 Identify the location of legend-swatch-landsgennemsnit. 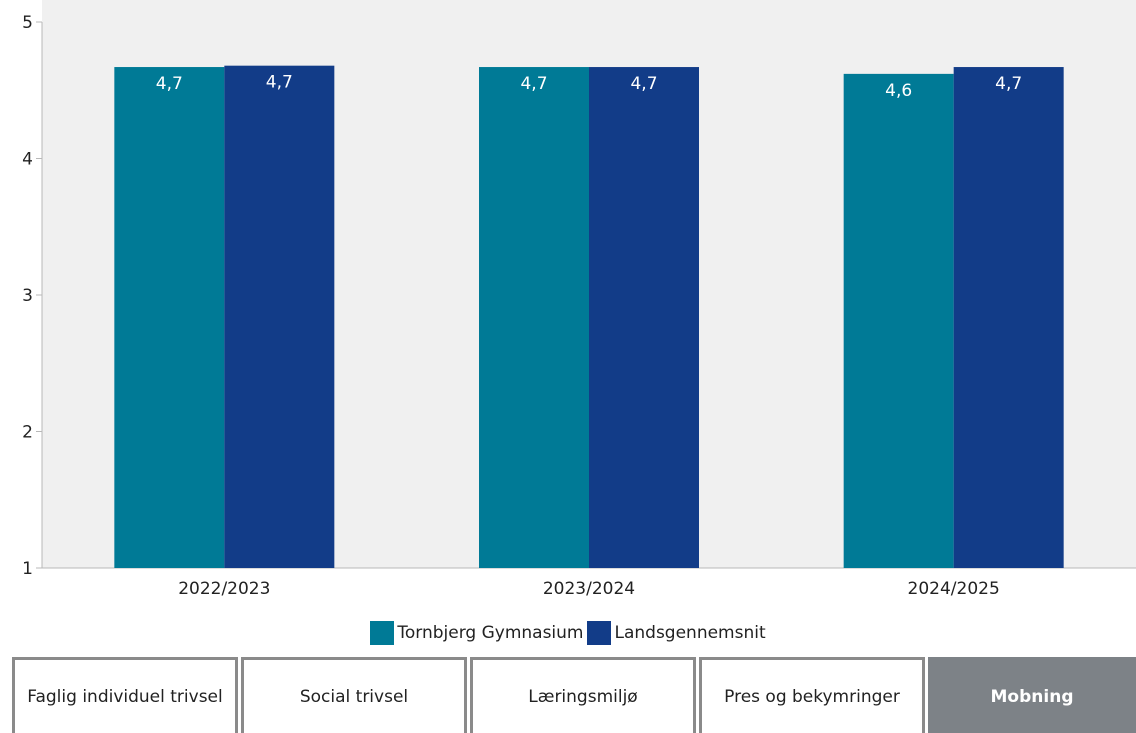
(599, 633).